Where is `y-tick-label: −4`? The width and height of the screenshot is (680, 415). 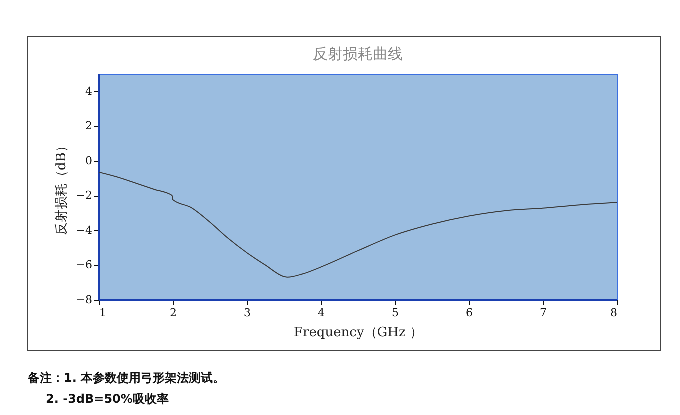 y-tick-label: −4 is located at coordinates (84, 230).